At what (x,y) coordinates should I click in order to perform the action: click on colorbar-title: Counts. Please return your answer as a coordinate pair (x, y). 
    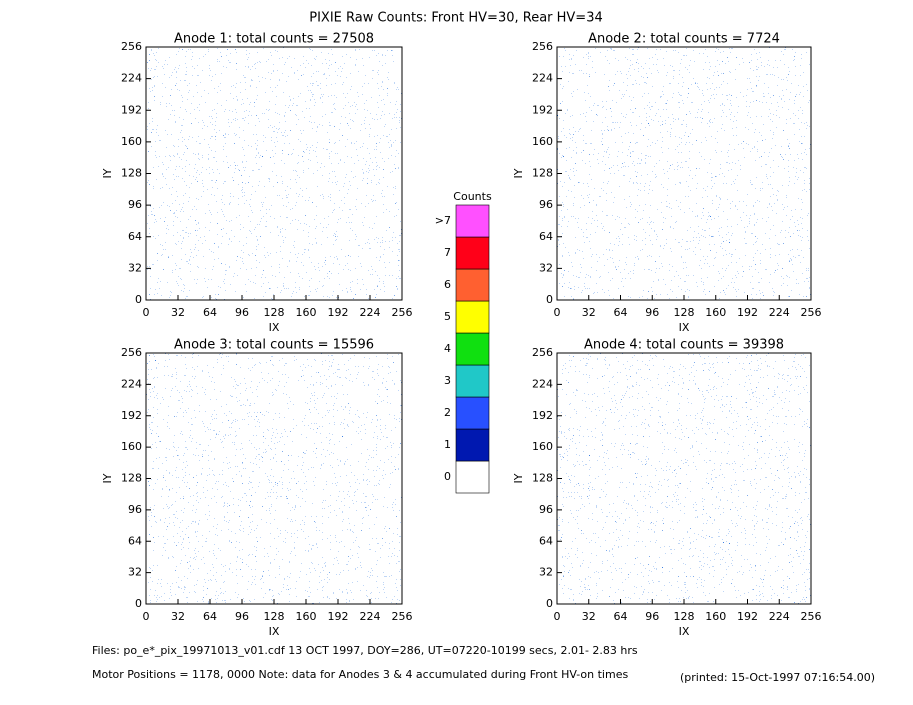
    Looking at the image, I should click on (472, 196).